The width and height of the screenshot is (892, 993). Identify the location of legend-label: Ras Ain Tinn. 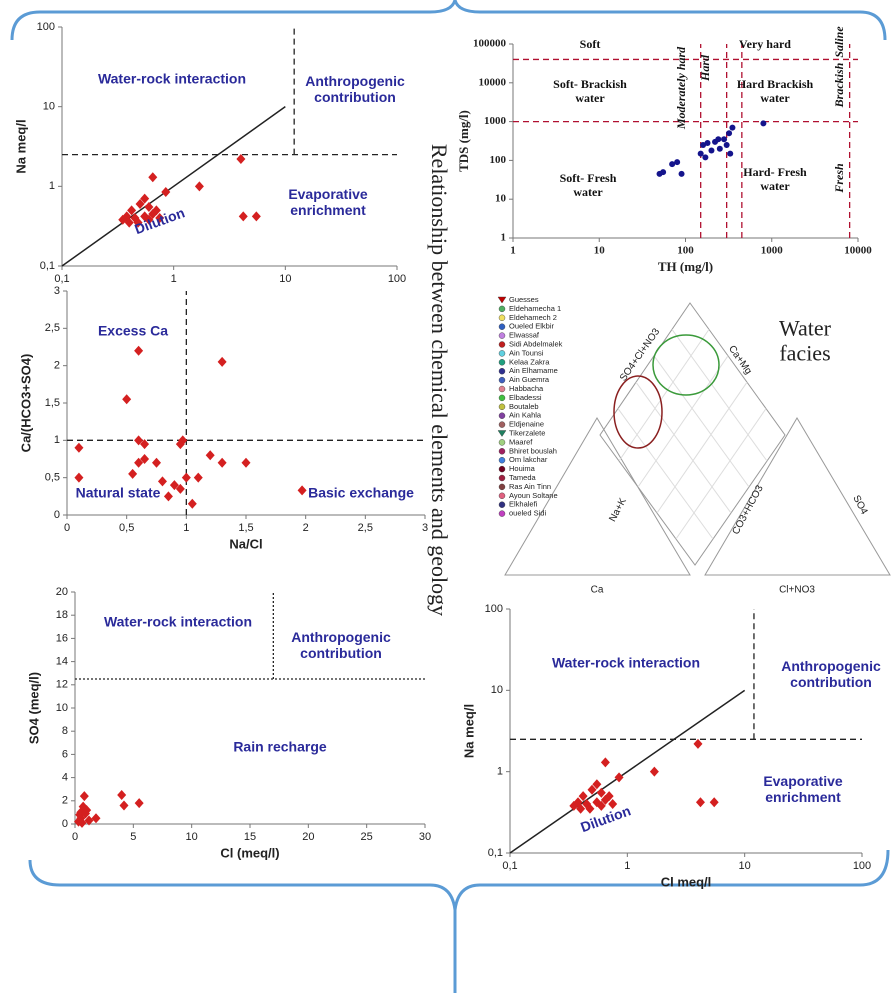
(530, 486).